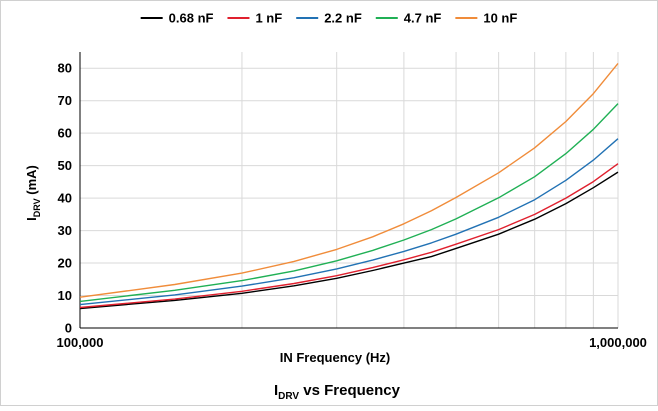  I want to click on legend-label: 10 nF, so click(500, 18).